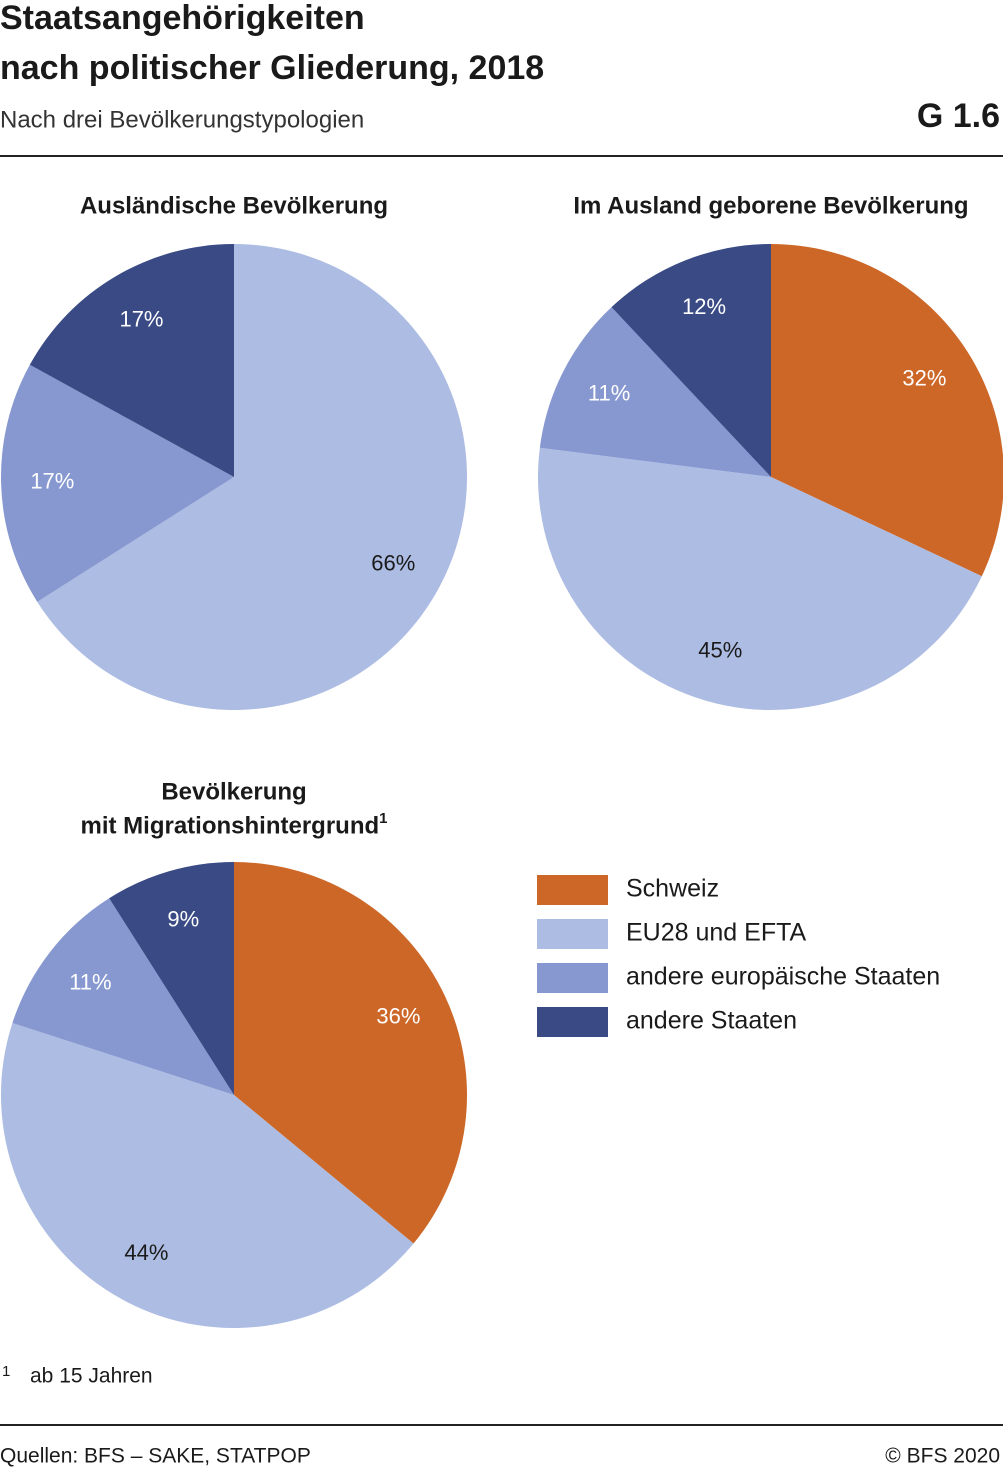 The image size is (1003, 1469). Describe the element at coordinates (770, 205) in the screenshot. I see `pie-title: Im Ausland geborene Bevölkerung` at that location.